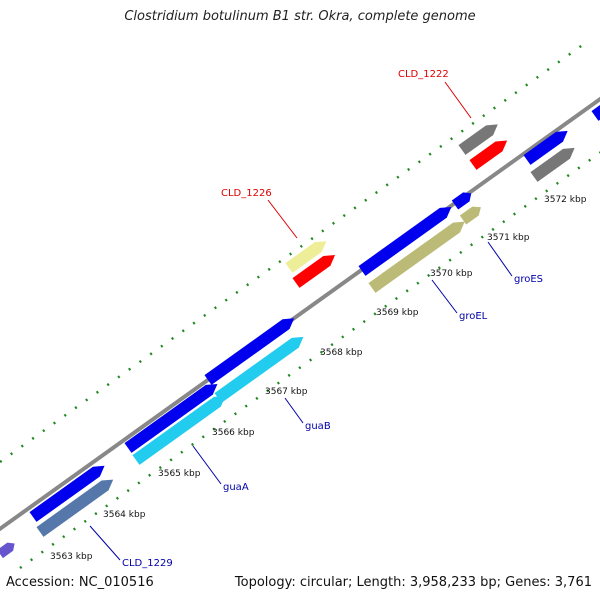 The image size is (600, 600). I want to click on gene-label: guaB, so click(318, 426).